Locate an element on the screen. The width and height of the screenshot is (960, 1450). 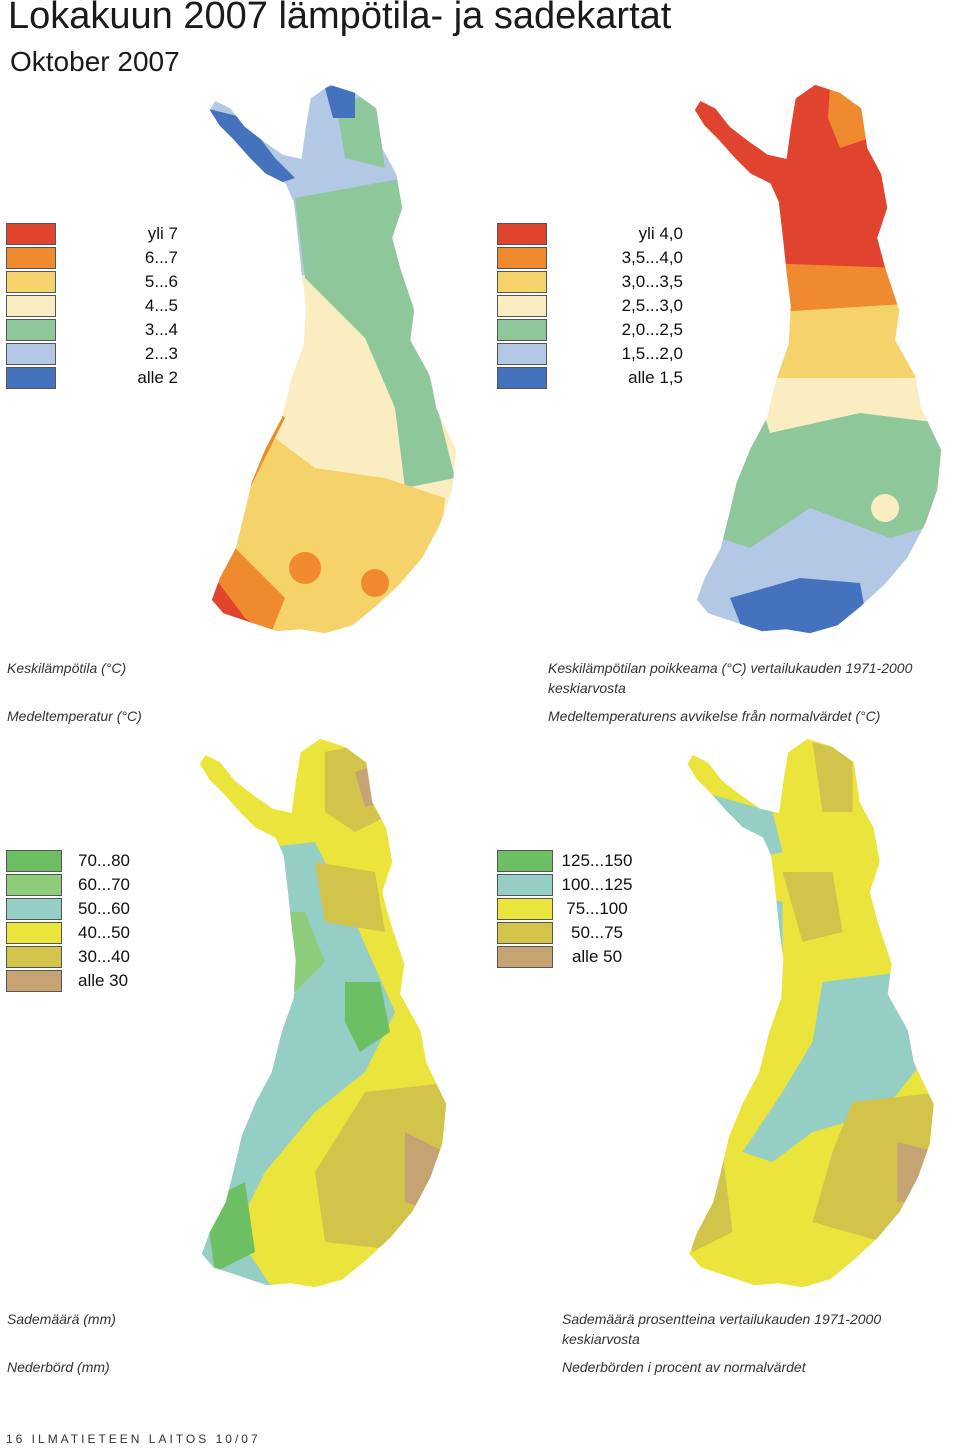
legend-row: 40...50 is located at coordinates (68, 933).